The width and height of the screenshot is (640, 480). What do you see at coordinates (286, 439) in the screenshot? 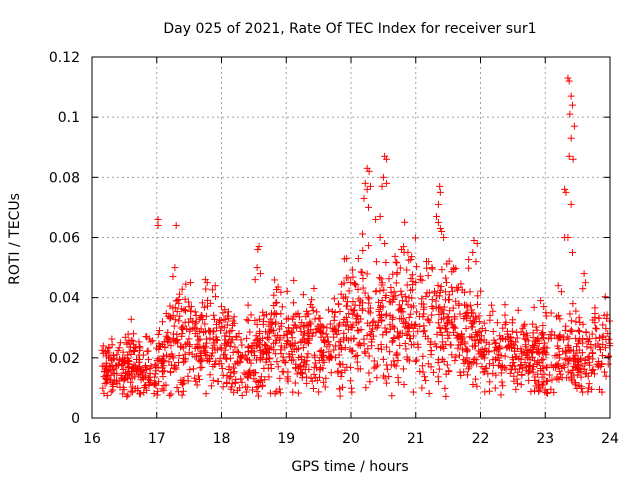
I see `x-tick-label: 19` at bounding box center [286, 439].